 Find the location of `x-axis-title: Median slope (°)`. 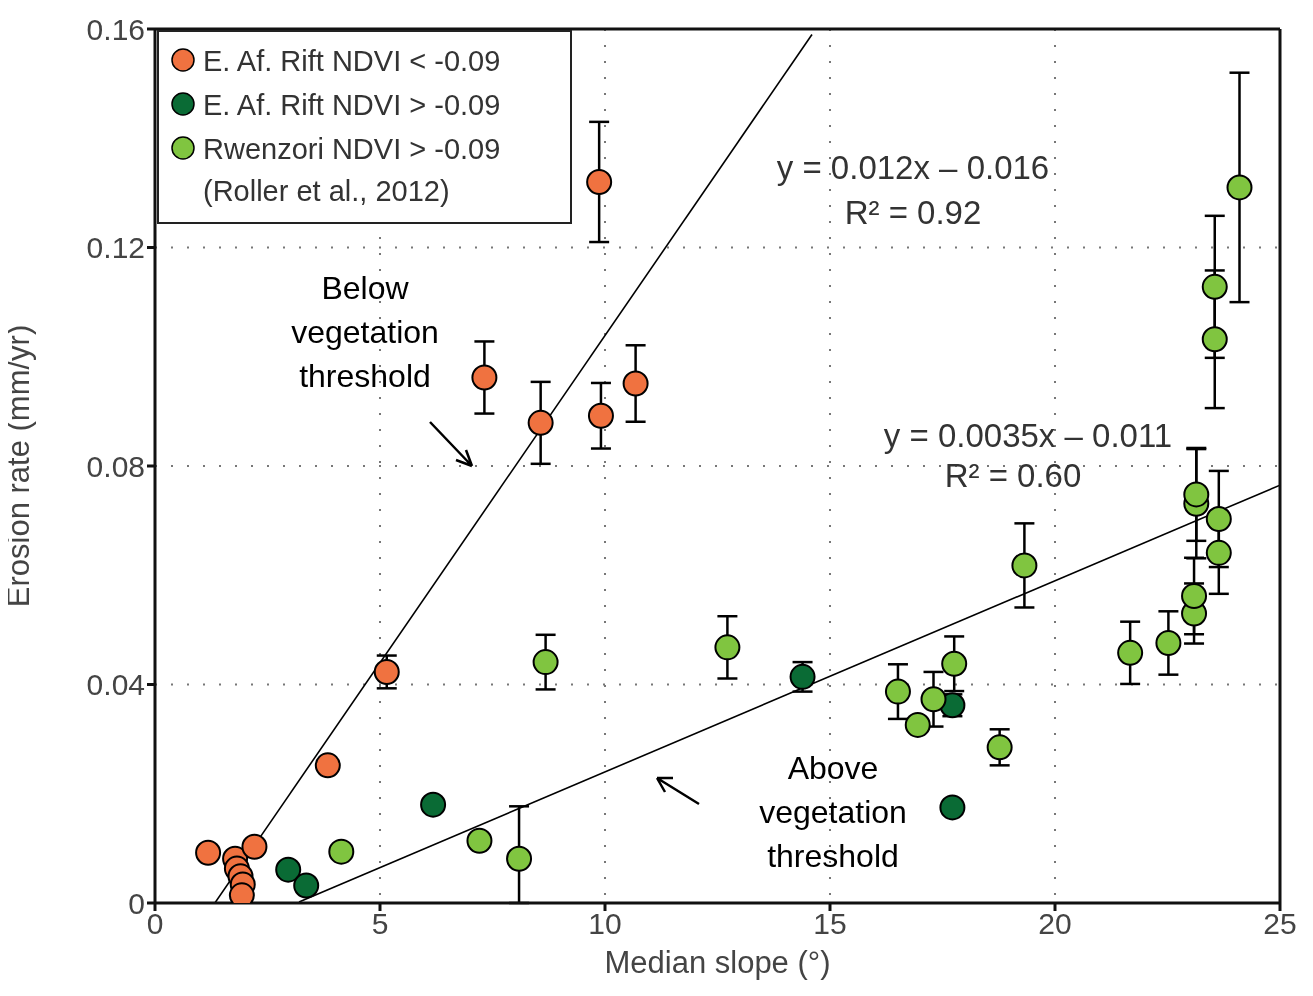

x-axis-title: Median slope (°) is located at coordinates (717, 962).